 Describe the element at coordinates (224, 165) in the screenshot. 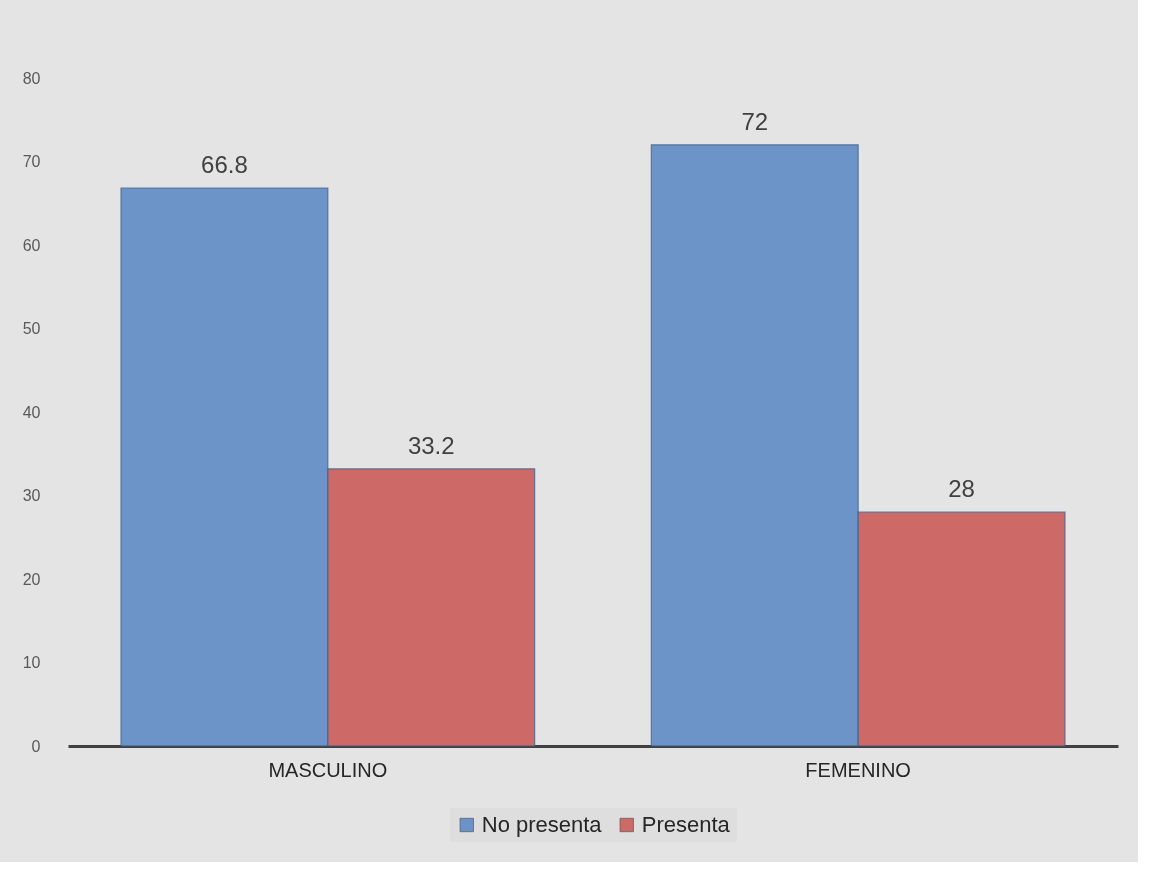

I see `data-label: 66.8` at that location.